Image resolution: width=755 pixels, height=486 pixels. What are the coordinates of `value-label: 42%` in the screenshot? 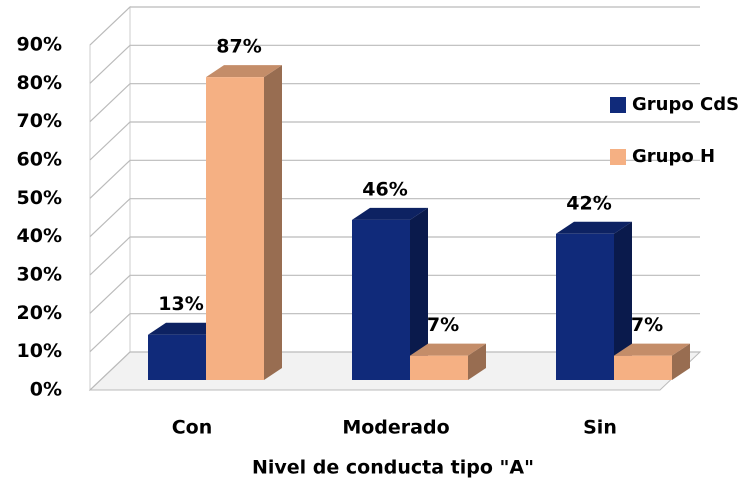 It's located at (588, 203).